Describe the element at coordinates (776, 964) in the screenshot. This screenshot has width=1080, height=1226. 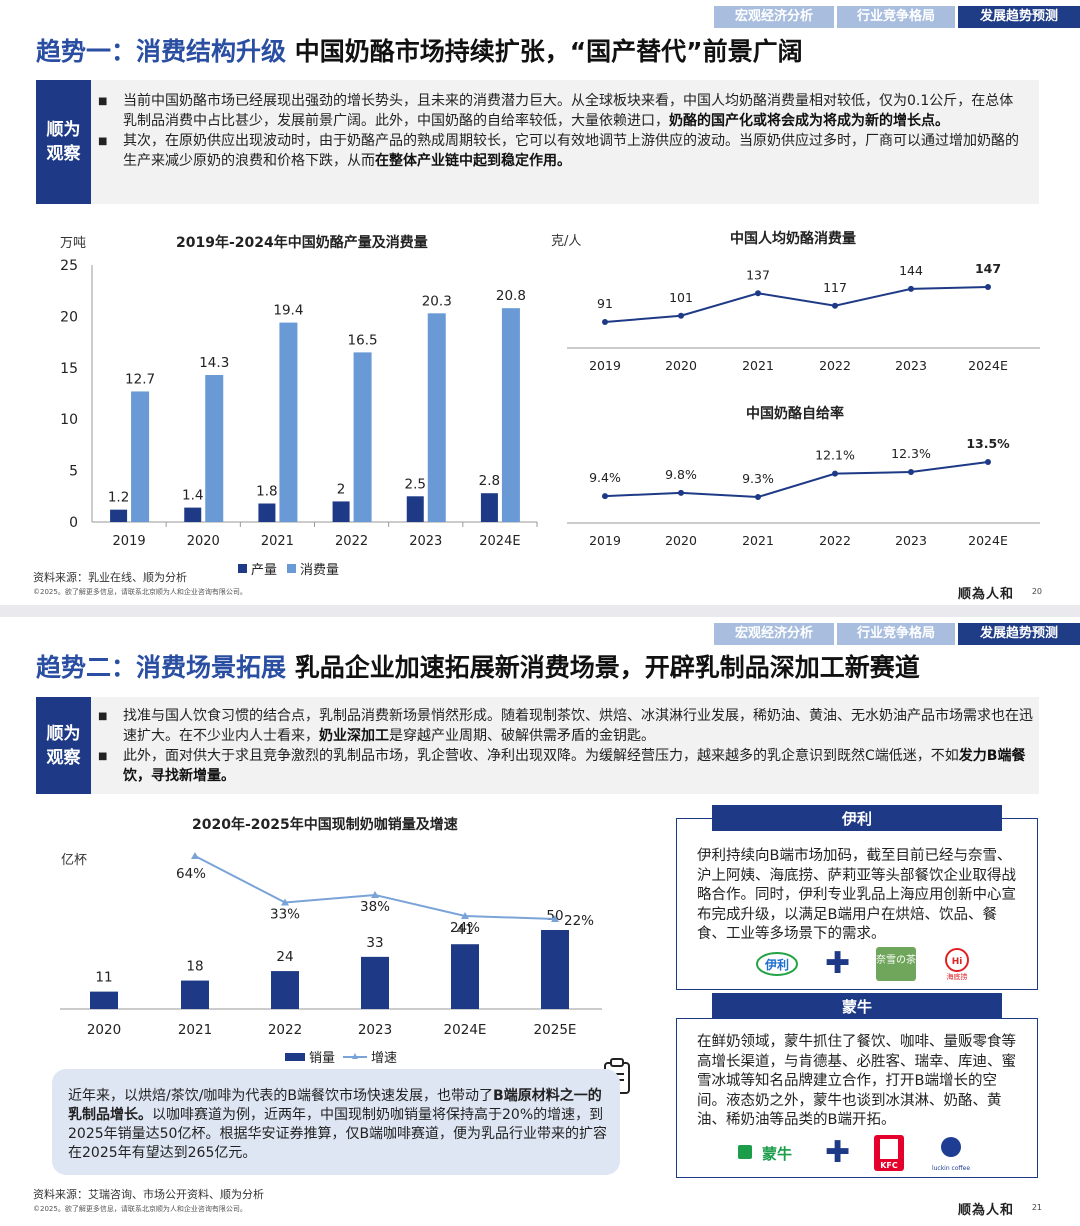
I see `svg-text: 伊利` at that location.